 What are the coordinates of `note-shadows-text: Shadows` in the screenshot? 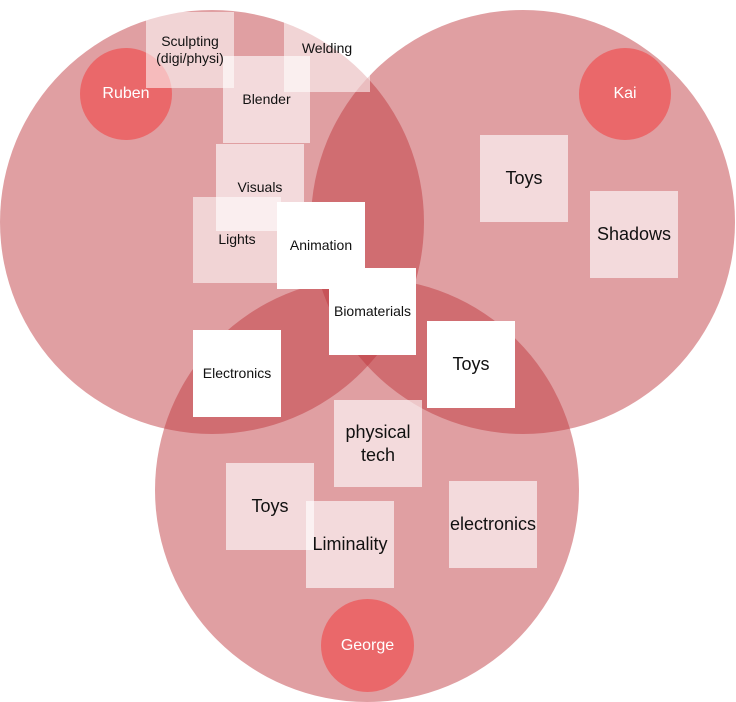 It's located at (634, 234).